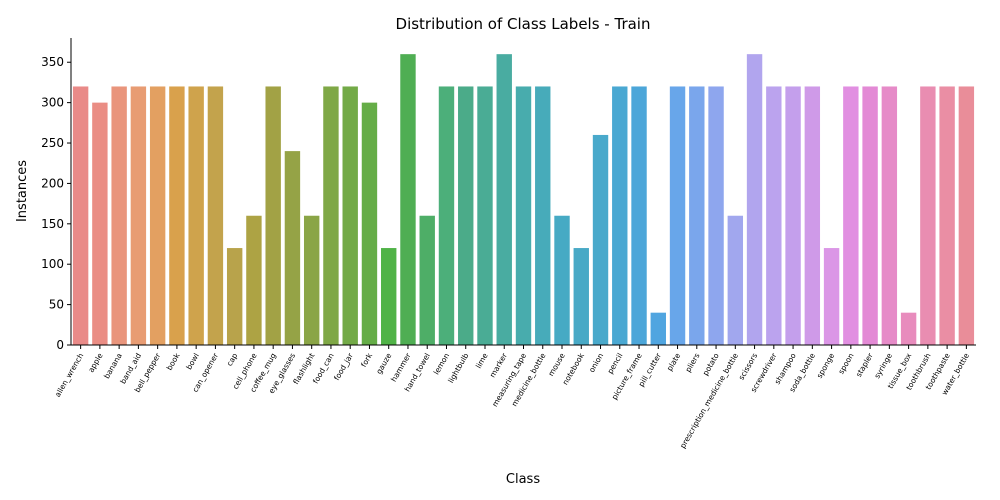 Image resolution: width=1000 pixels, height=500 pixels. Describe the element at coordinates (523, 479) in the screenshot. I see `x-axis-label: Class` at that location.